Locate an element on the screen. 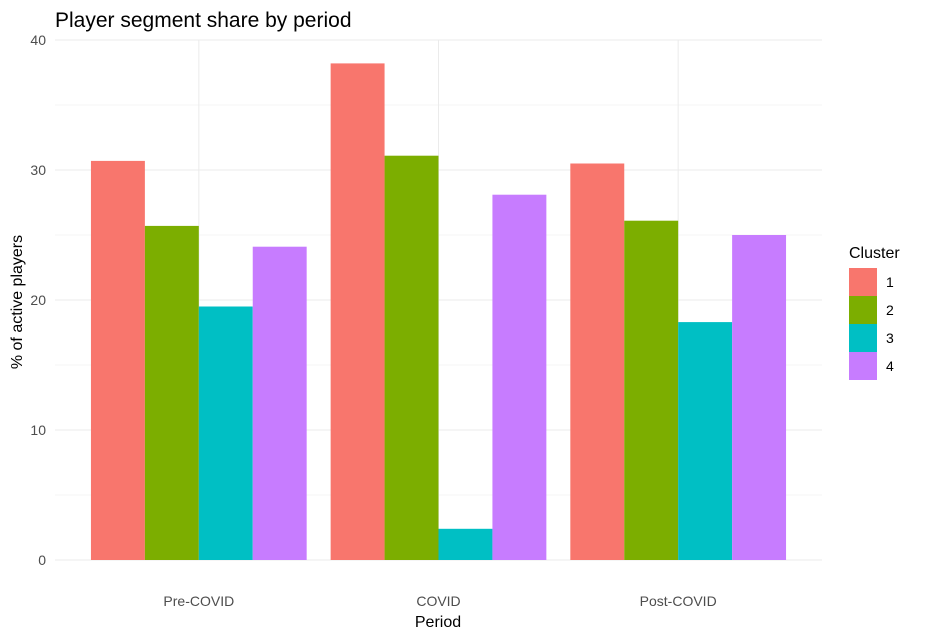  legend-label: 2 is located at coordinates (890, 310).